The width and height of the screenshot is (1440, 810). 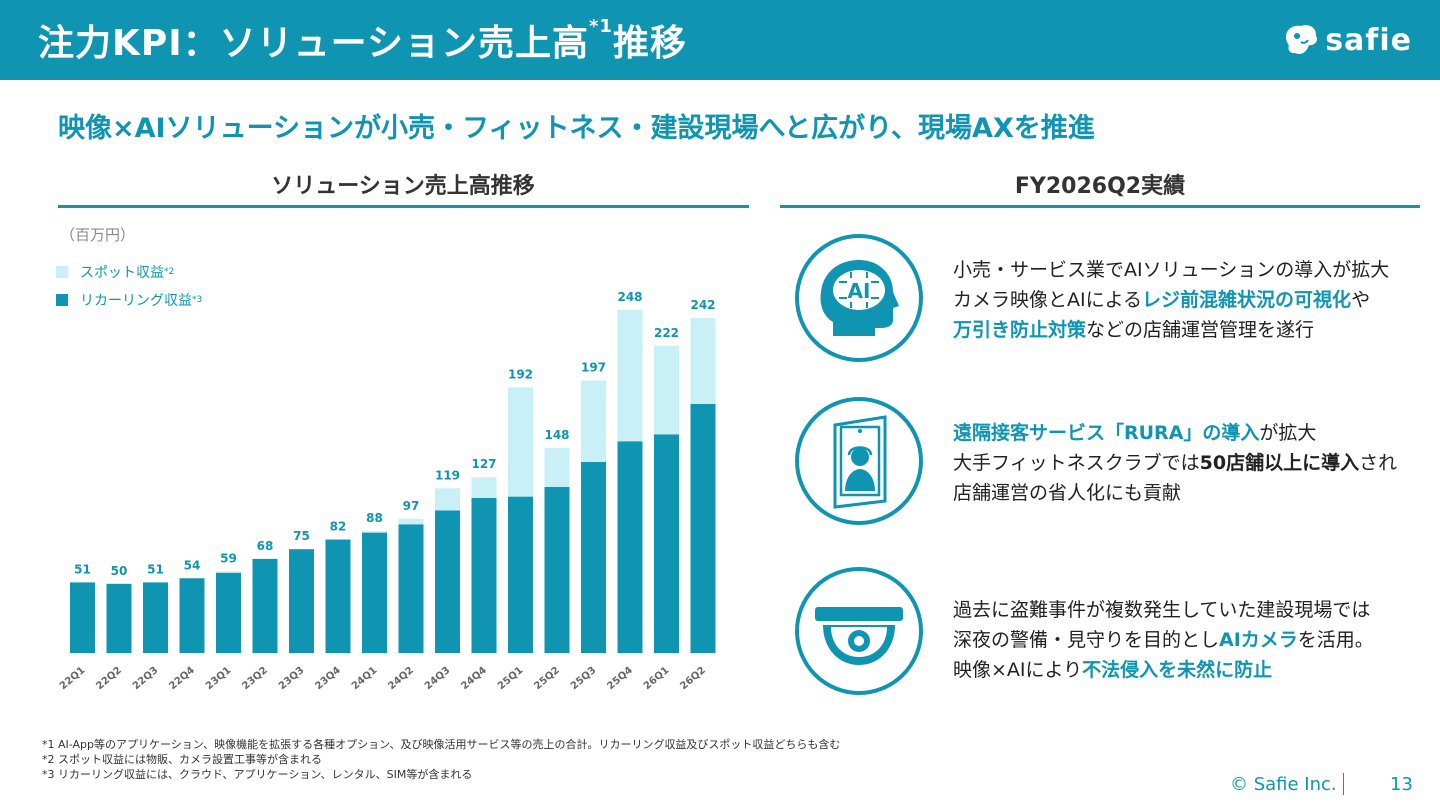 I want to click on footer-separator, so click(x=1343, y=784).